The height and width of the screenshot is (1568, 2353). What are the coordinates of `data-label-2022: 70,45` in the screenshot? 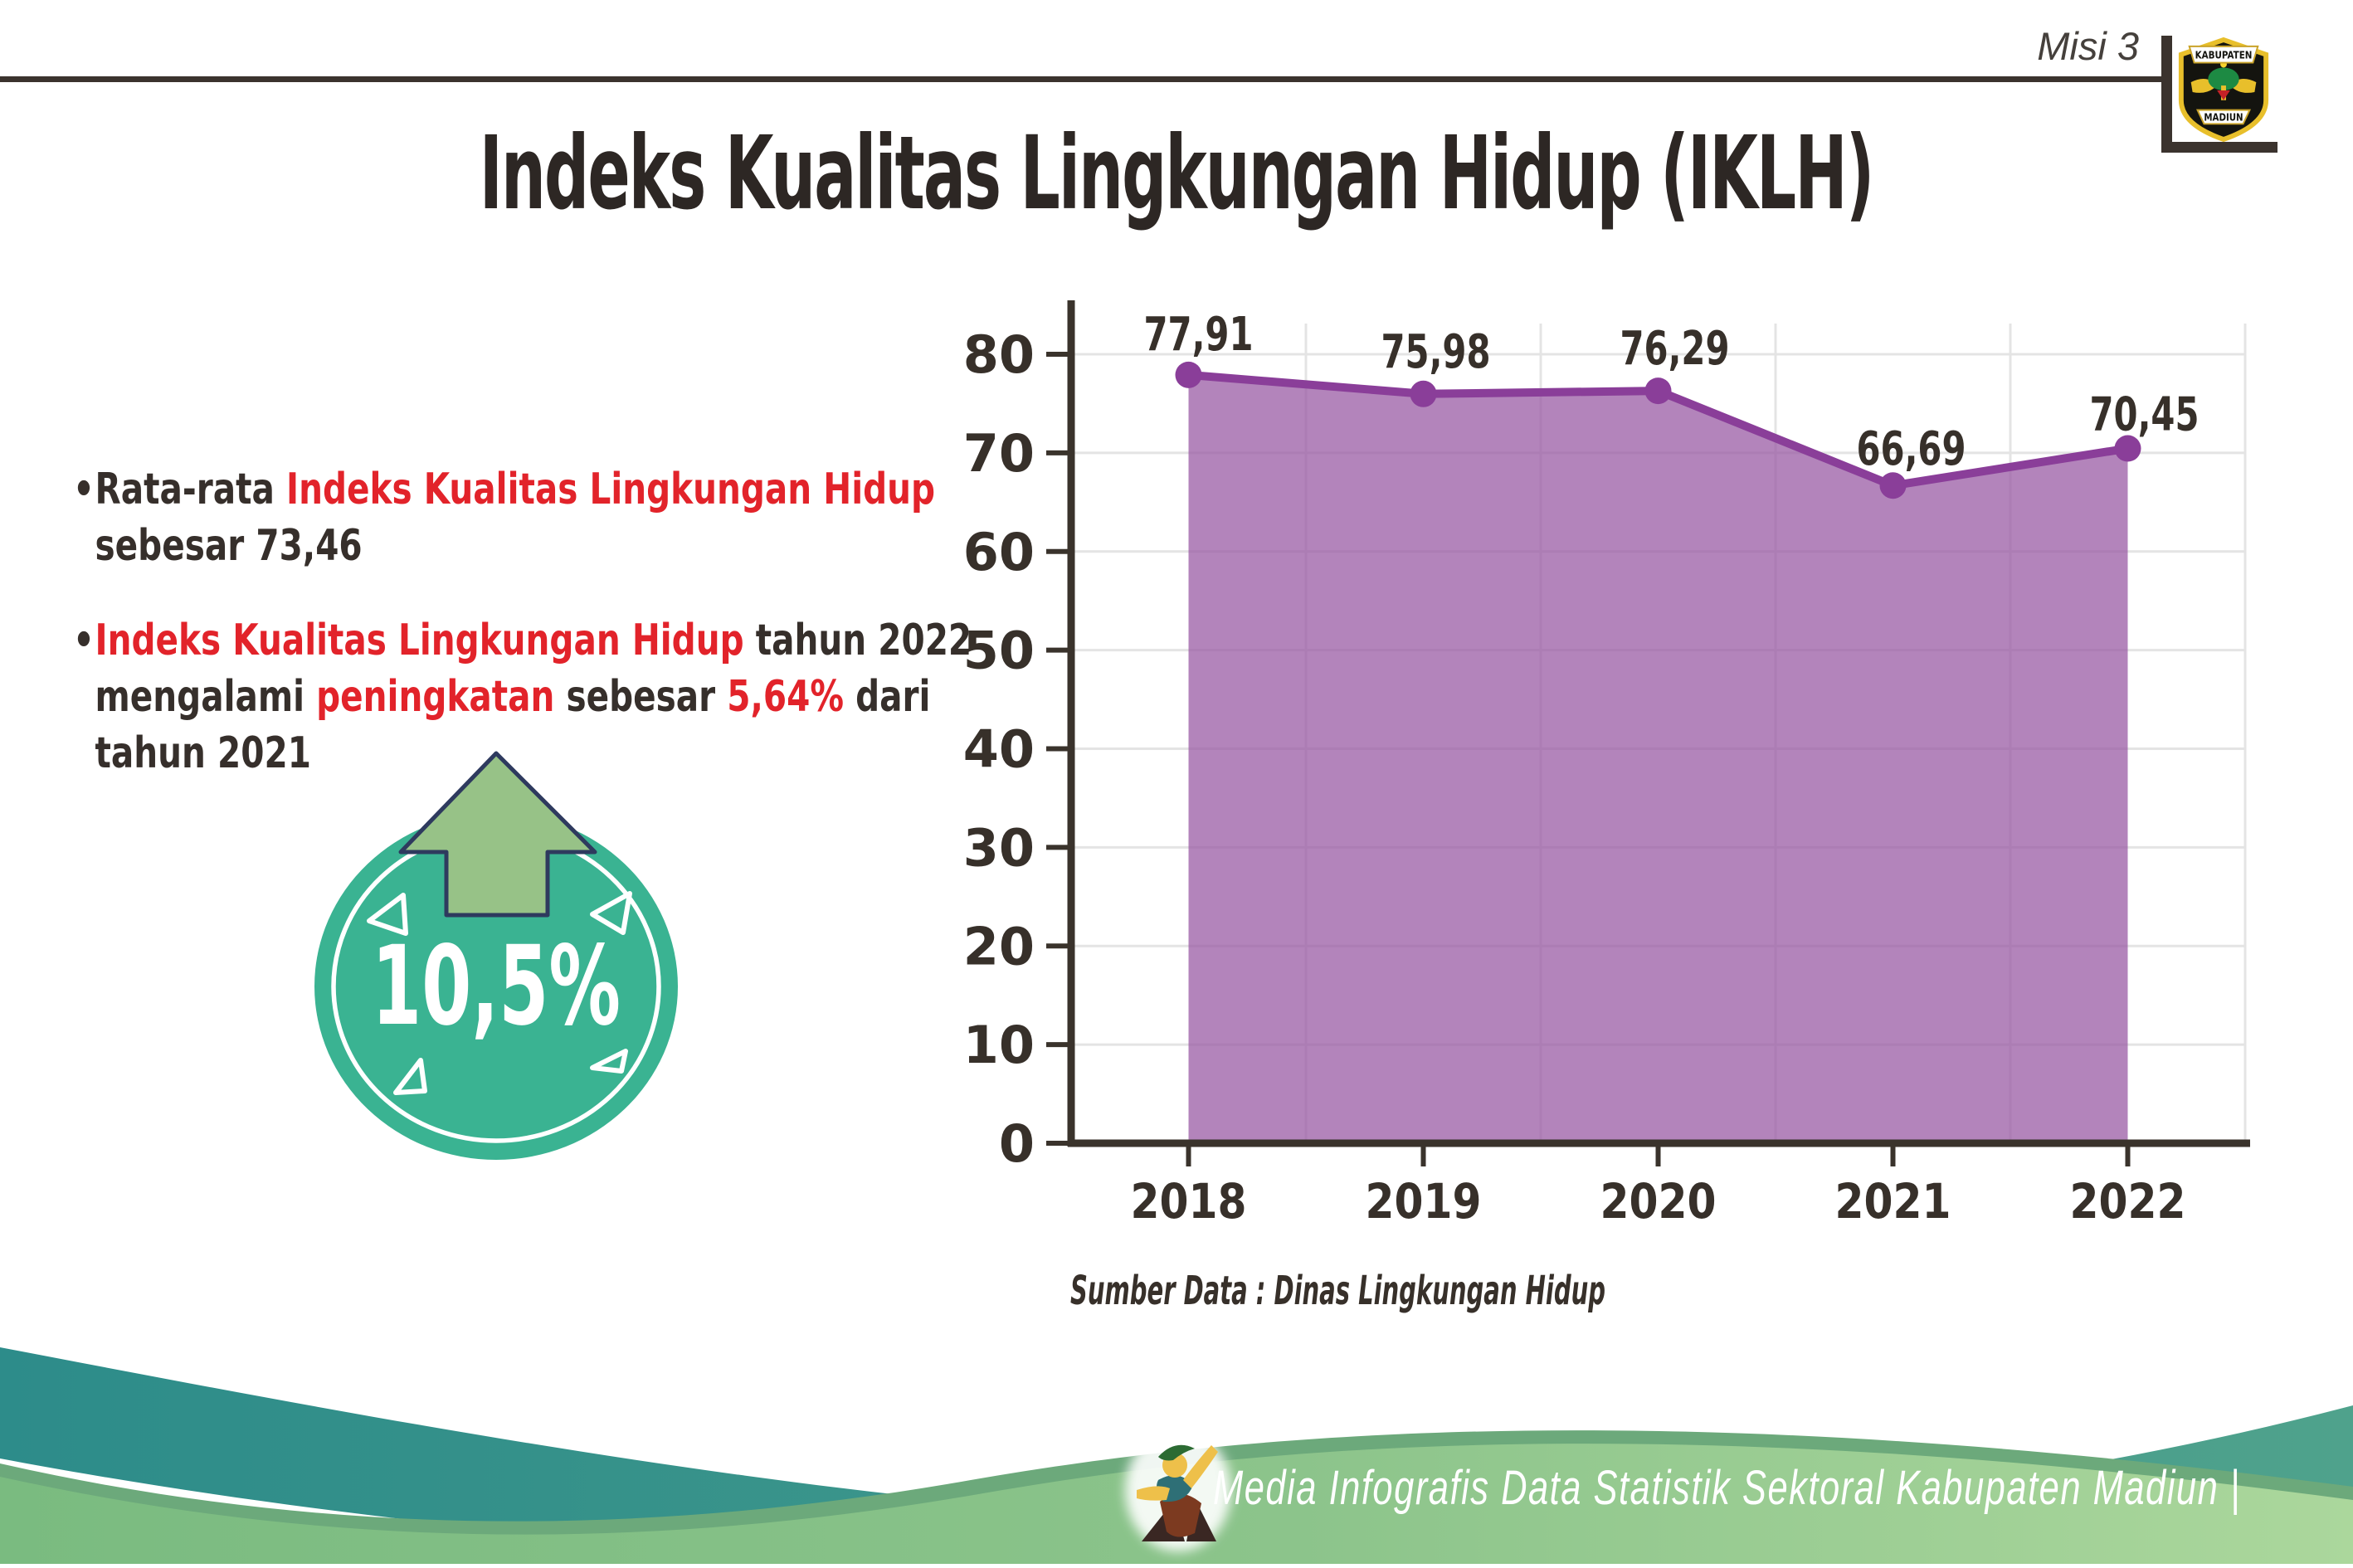 It's located at (2145, 415).